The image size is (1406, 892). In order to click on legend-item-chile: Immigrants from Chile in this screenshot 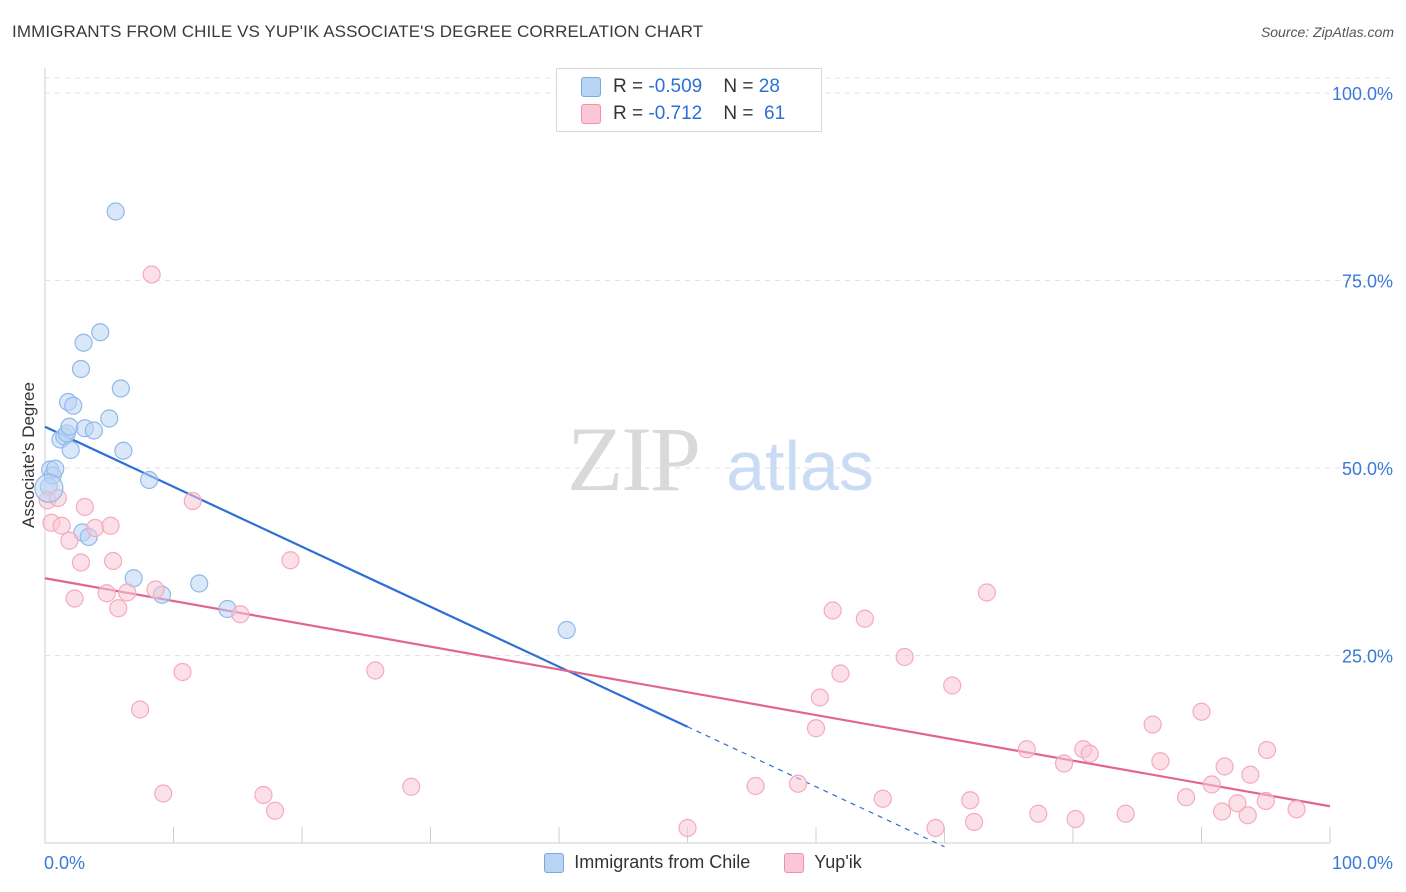, I will do `click(647, 862)`.